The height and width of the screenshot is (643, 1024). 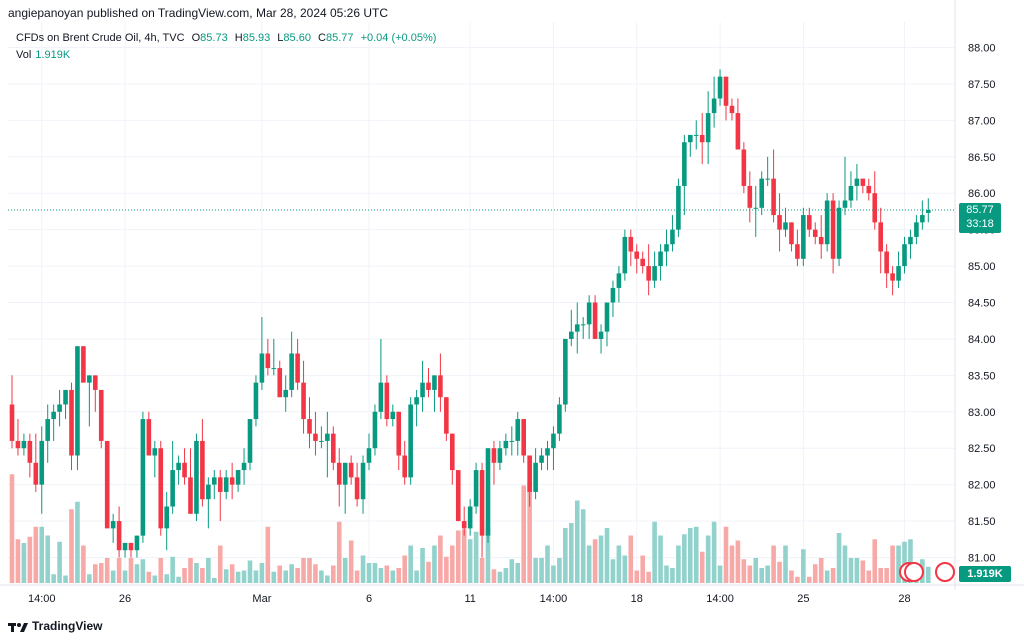 I want to click on low-key: L, so click(x=280, y=38).